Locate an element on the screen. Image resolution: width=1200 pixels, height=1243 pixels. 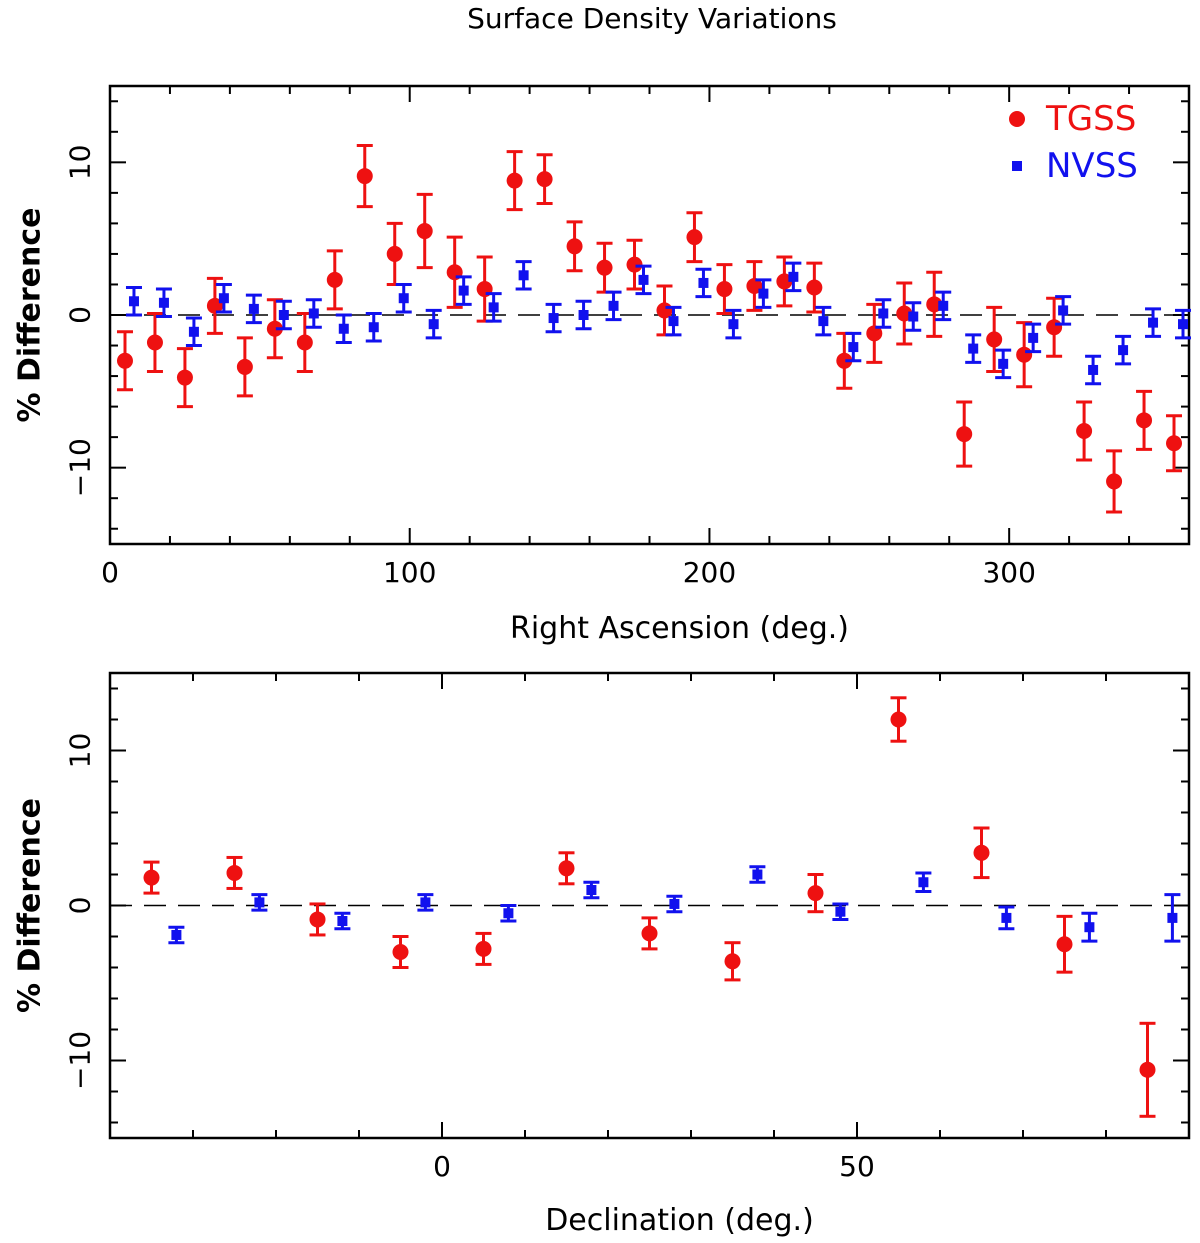
x-tick-label: 200 is located at coordinates (709, 572).